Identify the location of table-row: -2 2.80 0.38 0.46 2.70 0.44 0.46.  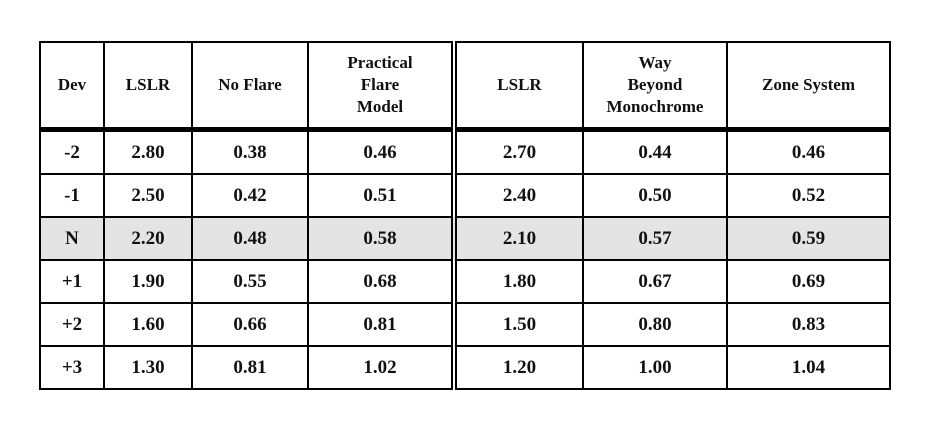
(465, 151).